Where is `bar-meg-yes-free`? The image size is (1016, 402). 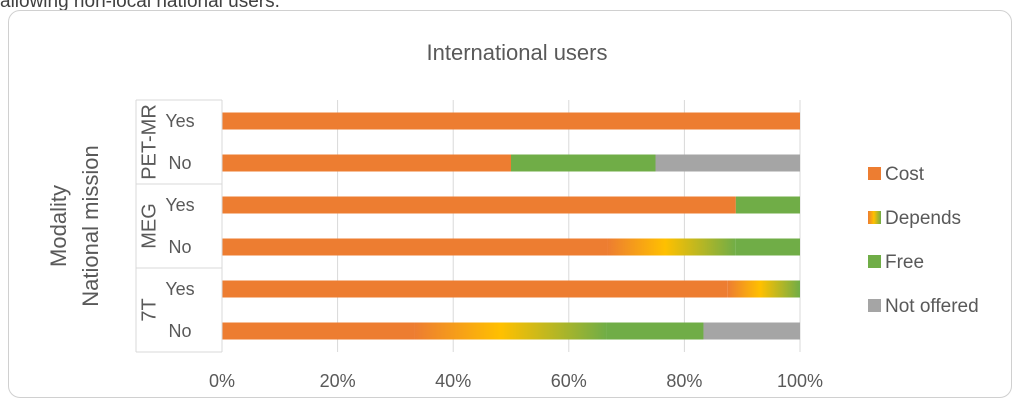
bar-meg-yes-free is located at coordinates (767, 205).